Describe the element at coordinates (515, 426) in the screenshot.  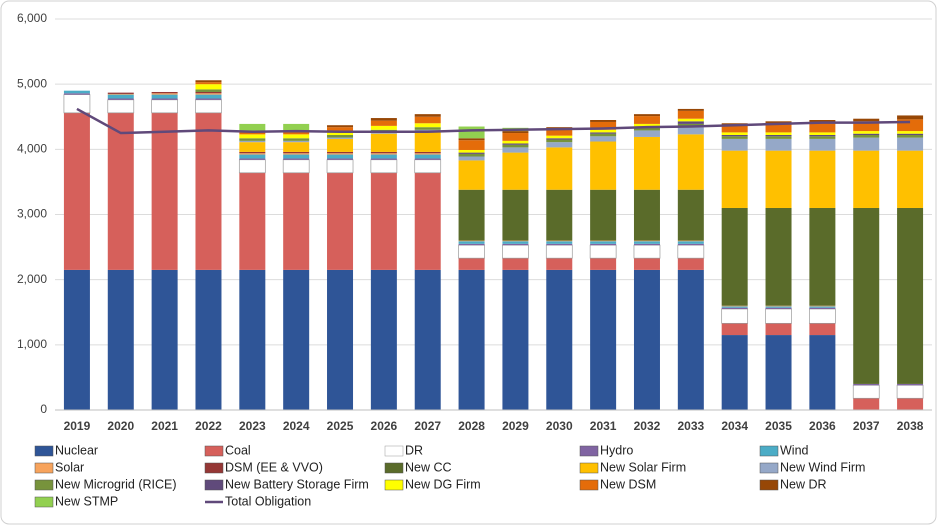
I see `x-tick-label: 2029` at that location.